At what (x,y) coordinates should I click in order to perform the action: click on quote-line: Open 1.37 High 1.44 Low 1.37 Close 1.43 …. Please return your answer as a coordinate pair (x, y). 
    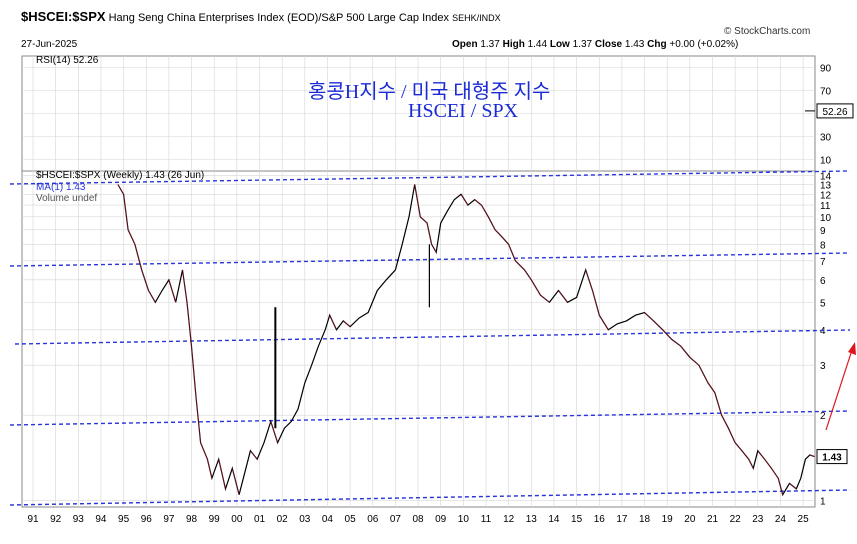
    Looking at the image, I should click on (595, 44).